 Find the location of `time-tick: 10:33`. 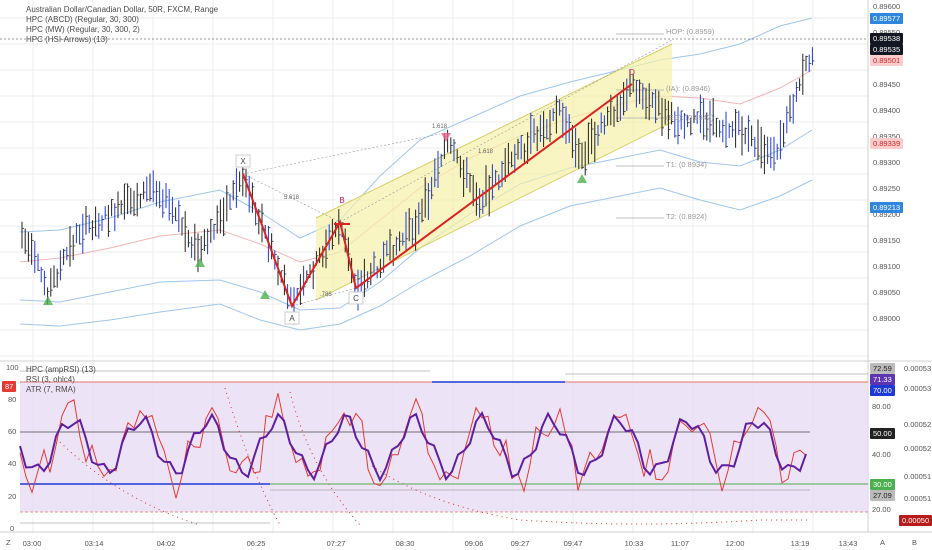

time-tick: 10:33 is located at coordinates (634, 543).